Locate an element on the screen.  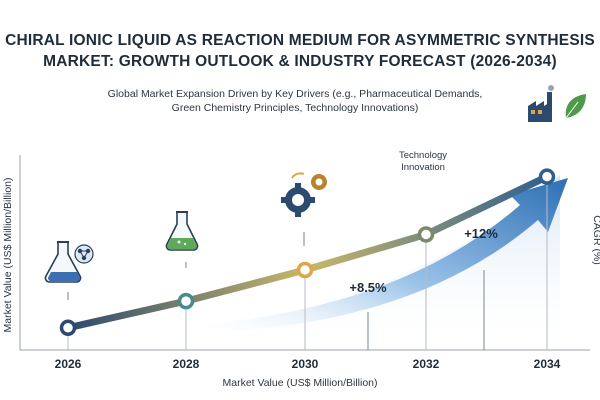
x-tick-labels: 2026 2028 2030 2032 2034 is located at coordinates (308, 364).